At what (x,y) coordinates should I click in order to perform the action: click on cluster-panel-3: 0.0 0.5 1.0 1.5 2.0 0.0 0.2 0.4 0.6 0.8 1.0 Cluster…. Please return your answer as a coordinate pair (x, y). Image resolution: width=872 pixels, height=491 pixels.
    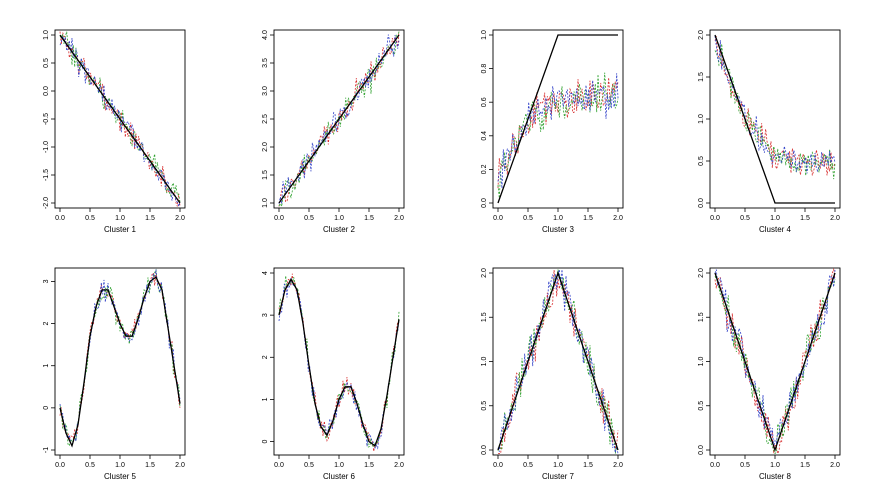
    Looking at the image, I should click on (552, 131).